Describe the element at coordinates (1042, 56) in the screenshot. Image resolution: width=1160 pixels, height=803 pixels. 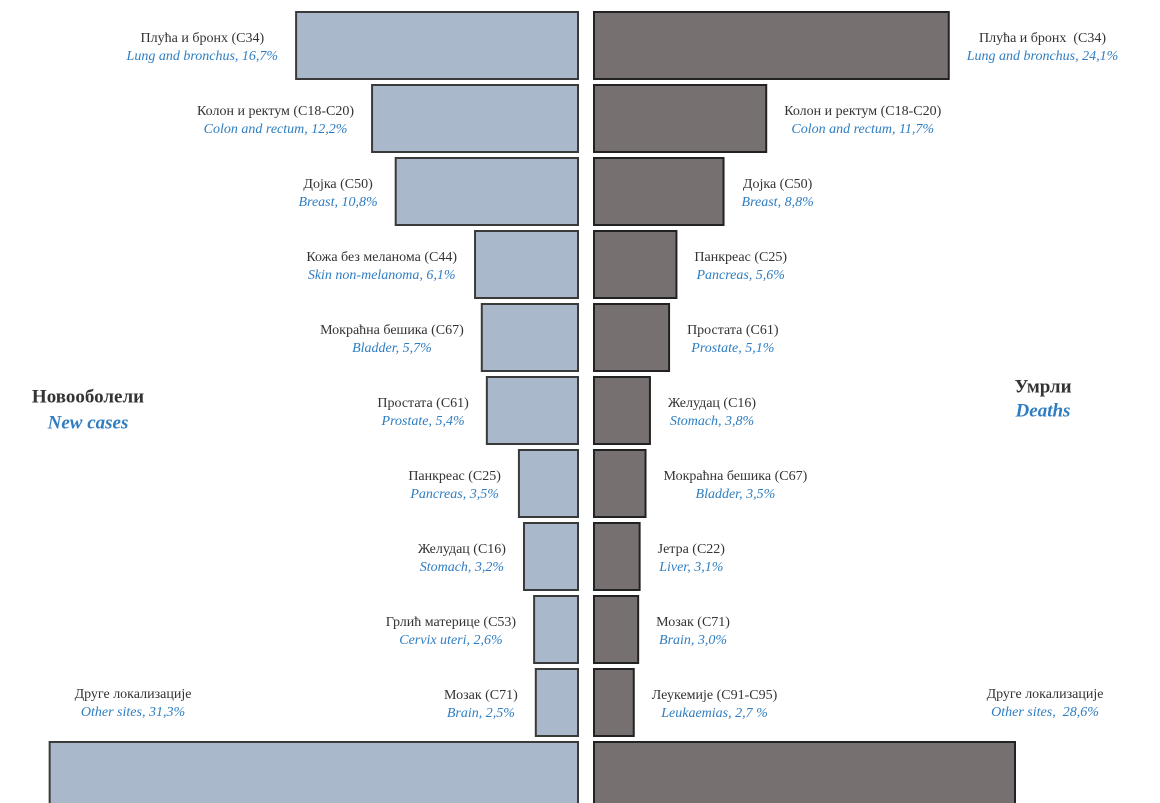
I see `value-label: Lung and bronchus, 24,1%` at that location.